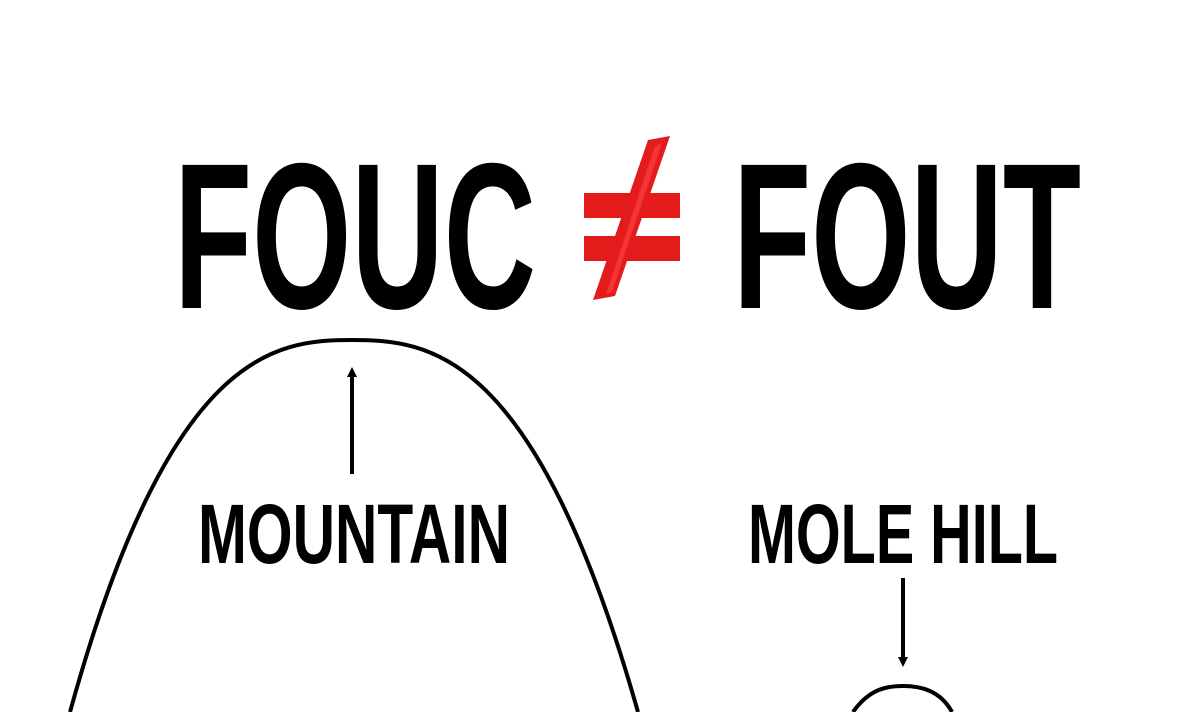  I want to click on mole-hill-label: MOLE HILL, so click(903, 534).